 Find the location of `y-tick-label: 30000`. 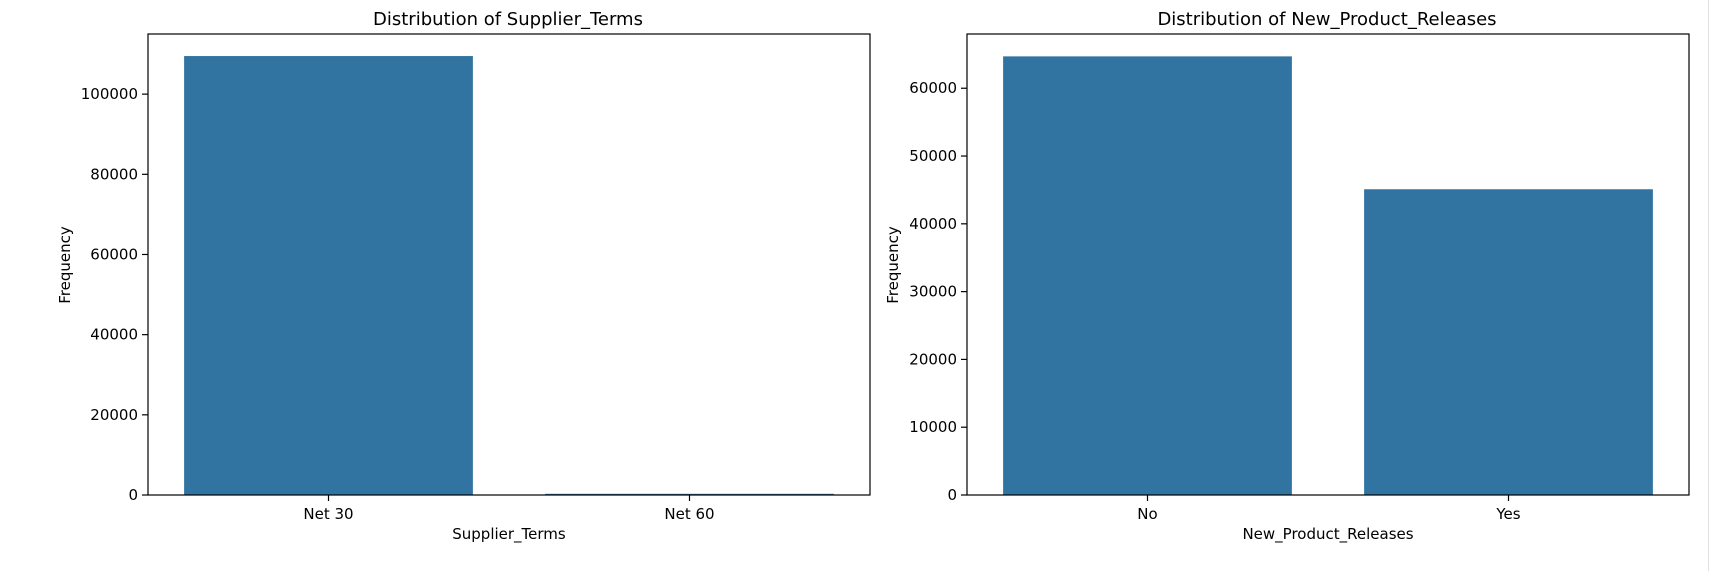

y-tick-label: 30000 is located at coordinates (933, 292).